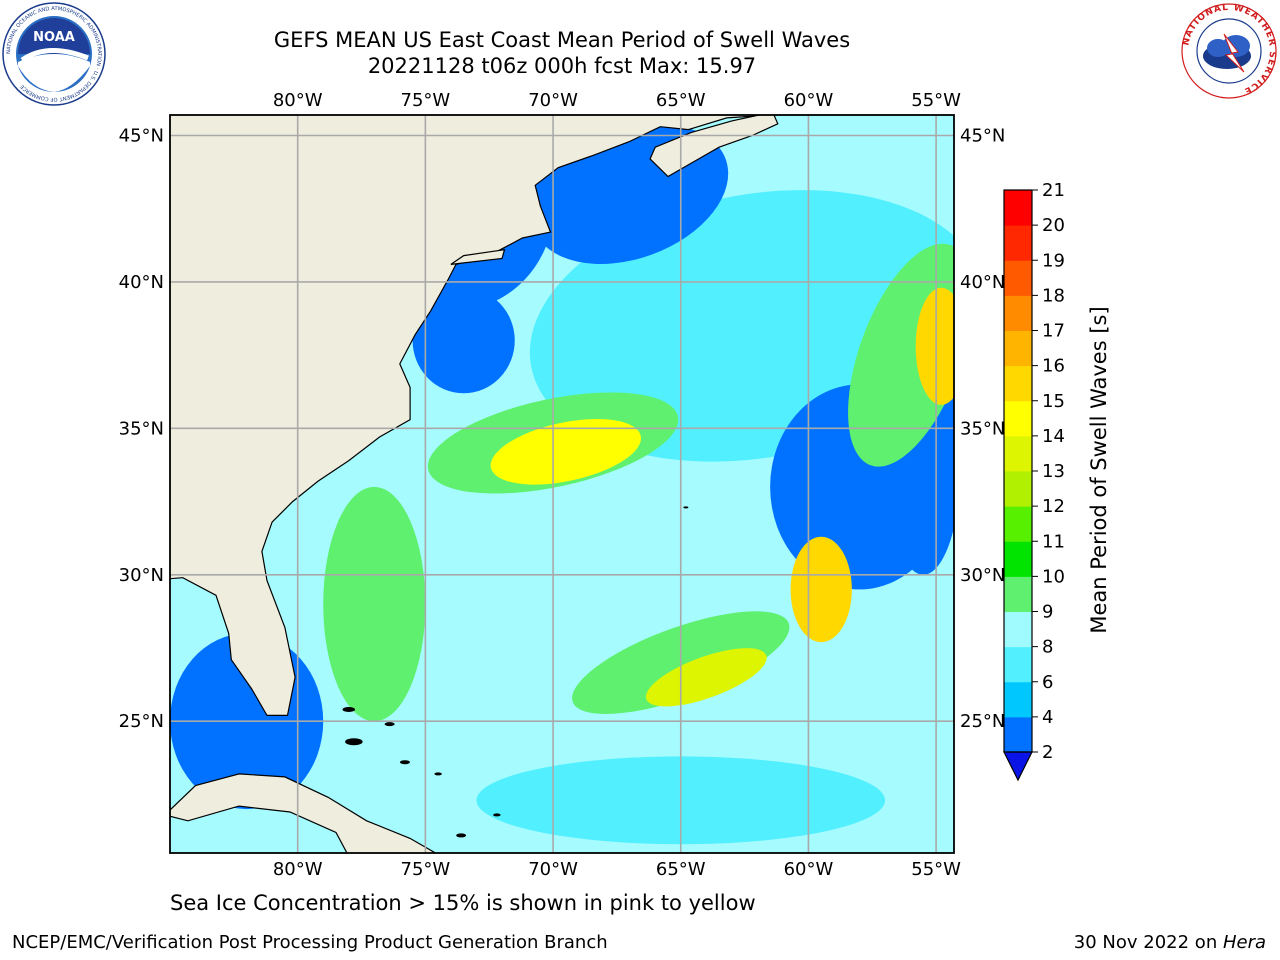 This screenshot has height=960, width=1280. I want to click on colorbar-tick-label: 6, so click(1047, 682).